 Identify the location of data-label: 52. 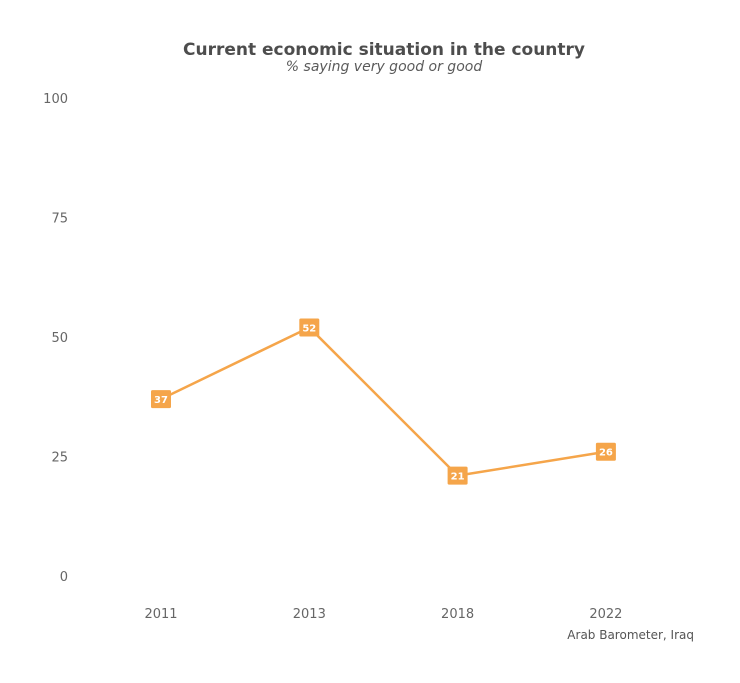
(309, 328).